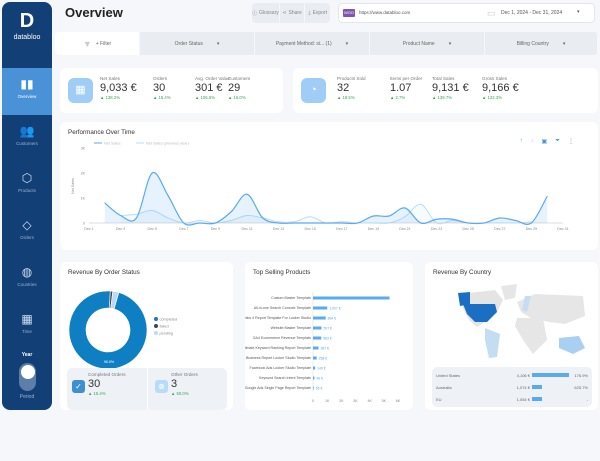 This screenshot has height=461, width=600. What do you see at coordinates (319, 378) in the screenshot?
I see `data-label: 99 €` at bounding box center [319, 378].